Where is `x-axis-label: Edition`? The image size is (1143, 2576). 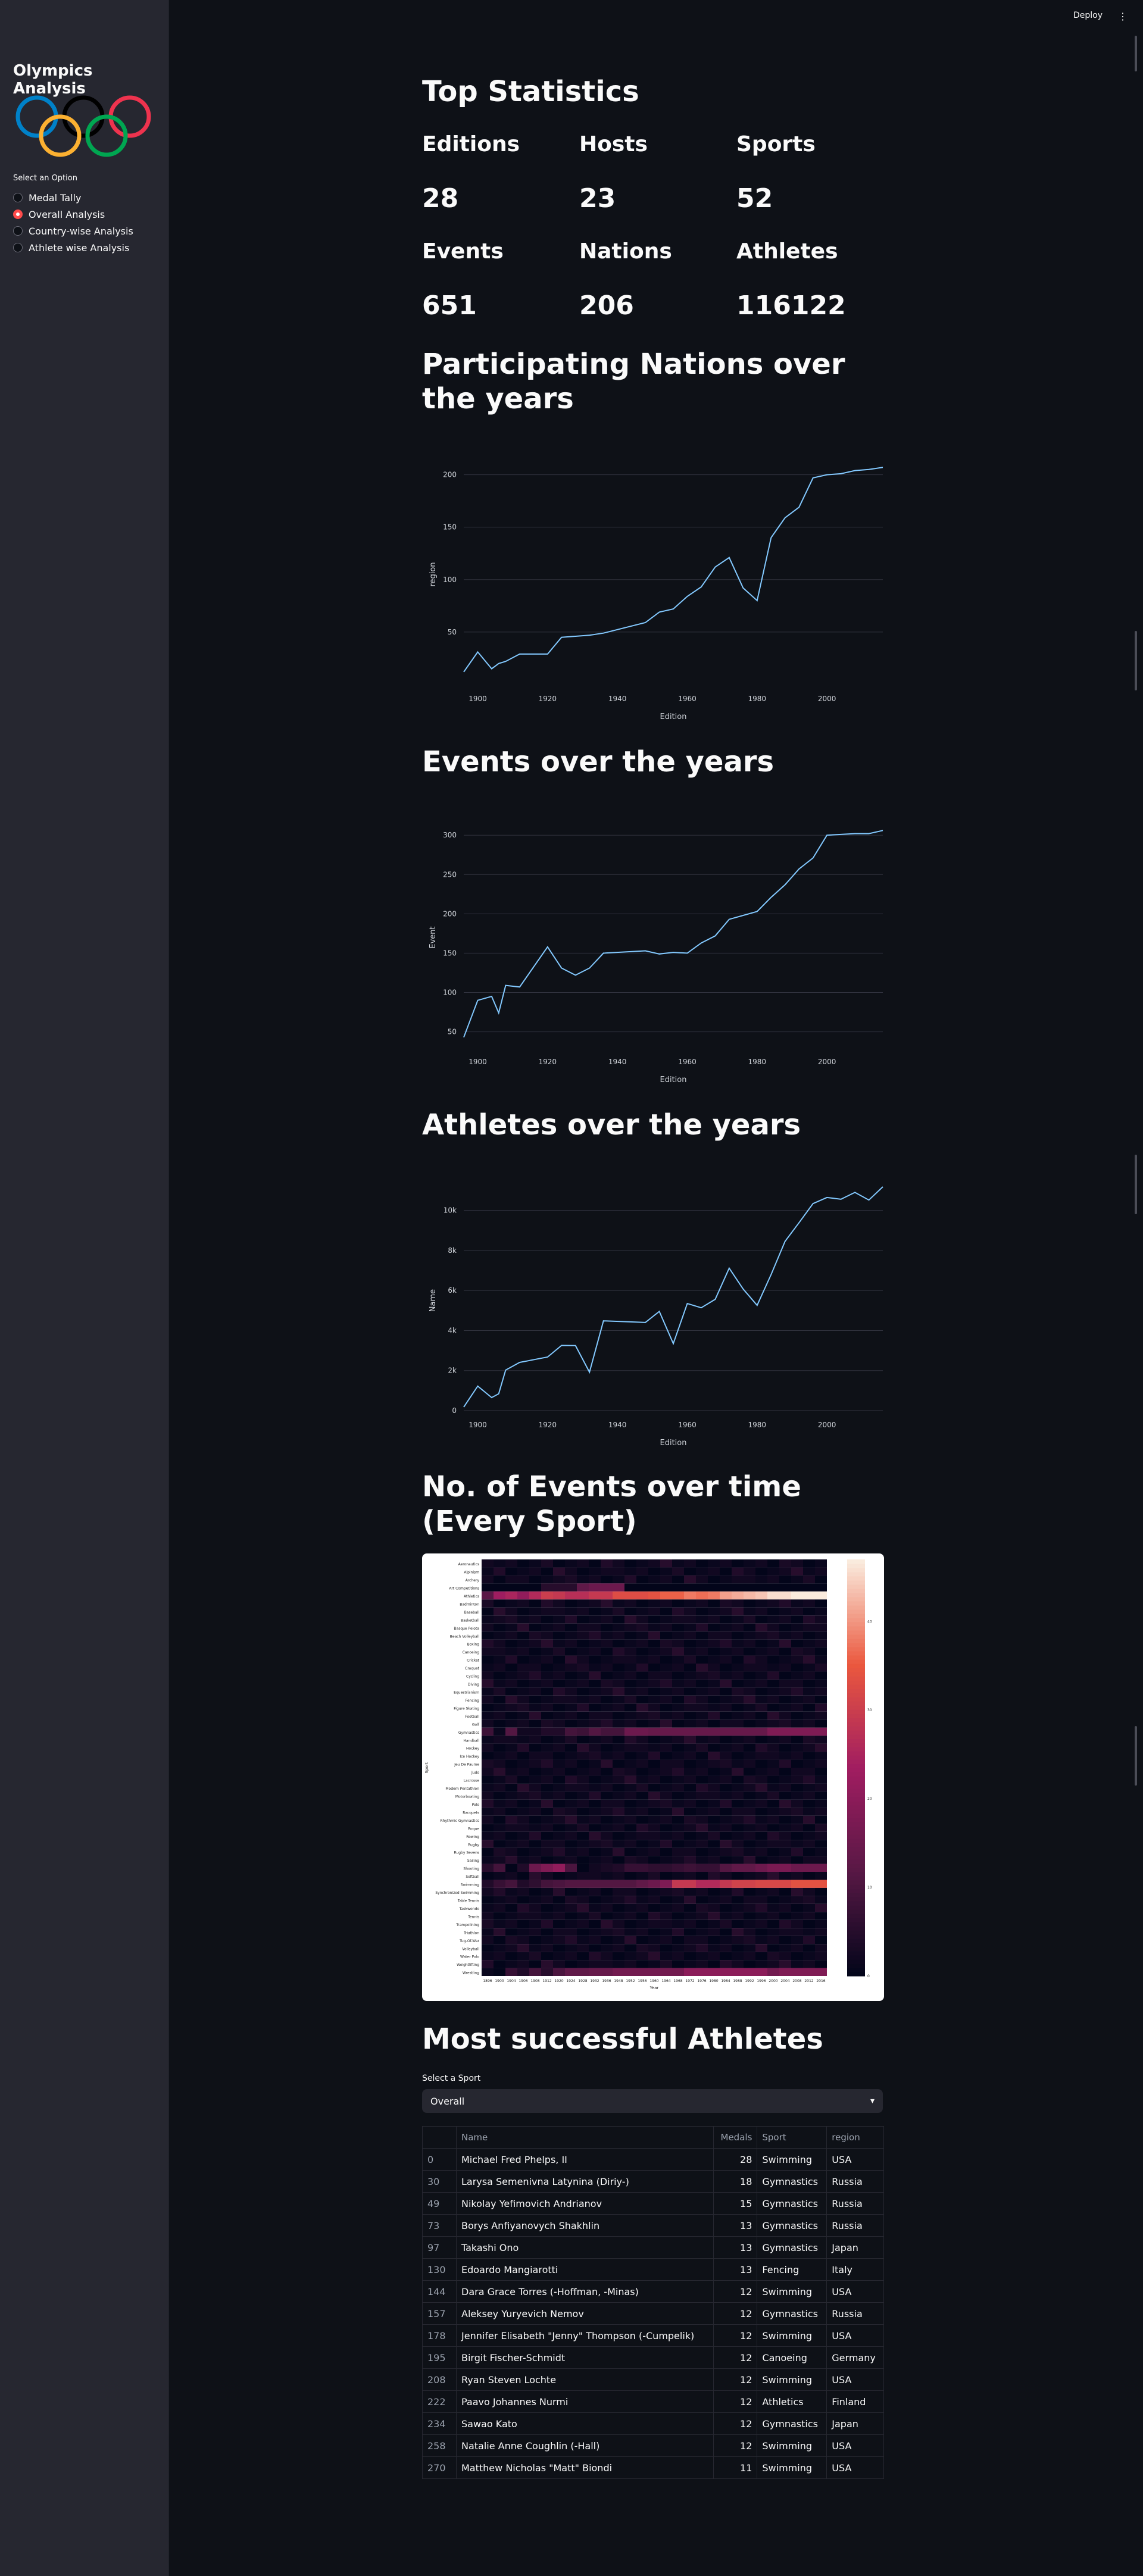 x-axis-label: Edition is located at coordinates (673, 1443).